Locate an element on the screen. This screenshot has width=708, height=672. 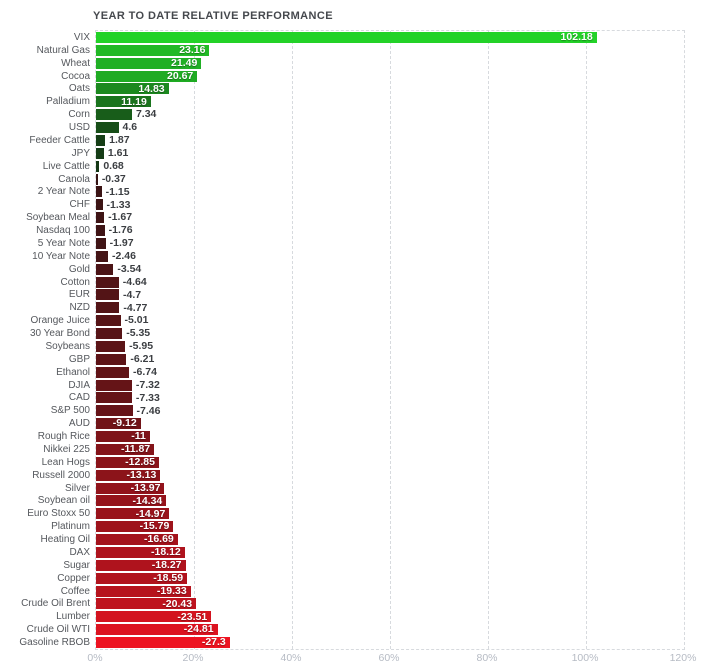
bar: -11.87 is located at coordinates (125, 449).